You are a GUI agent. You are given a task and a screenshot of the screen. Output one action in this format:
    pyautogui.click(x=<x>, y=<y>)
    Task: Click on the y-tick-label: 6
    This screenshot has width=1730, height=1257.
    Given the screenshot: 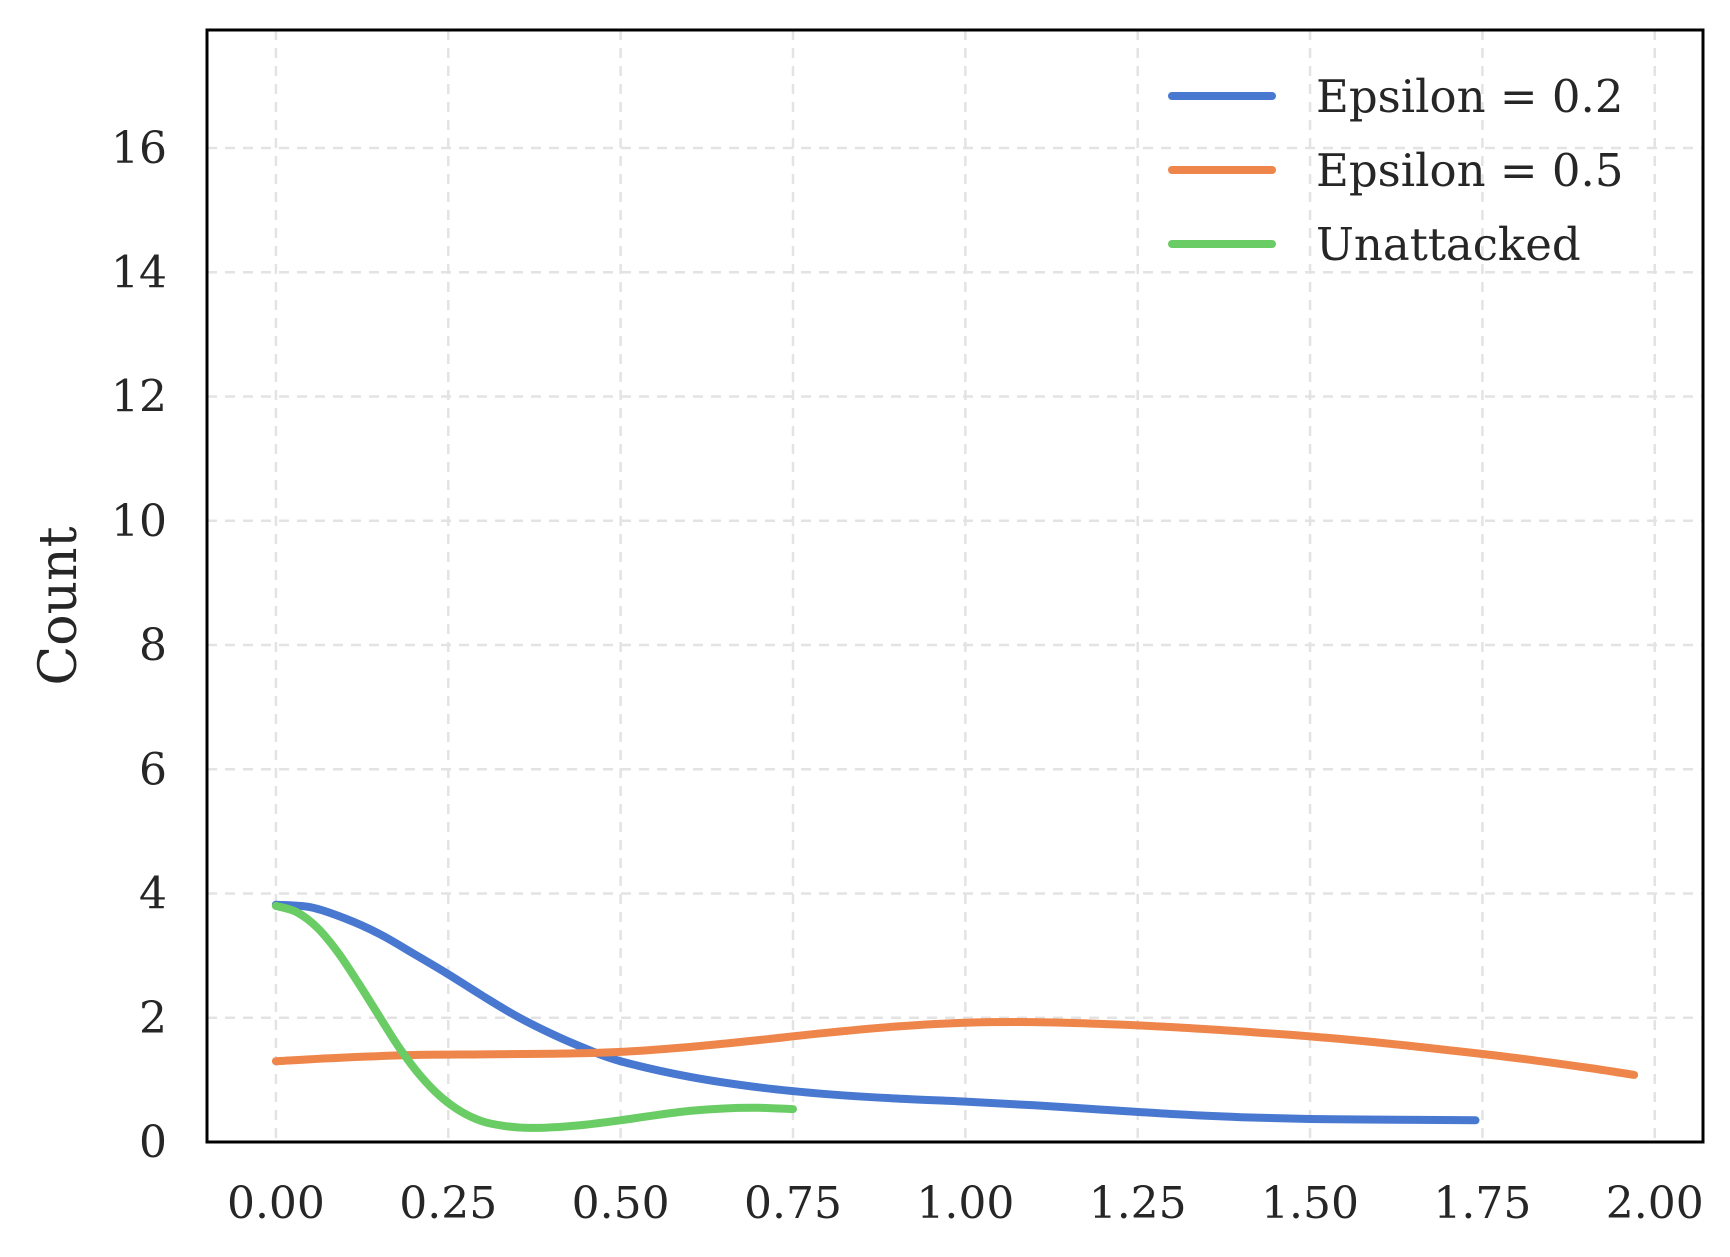 What is the action you would take?
    pyautogui.click(x=153, y=769)
    